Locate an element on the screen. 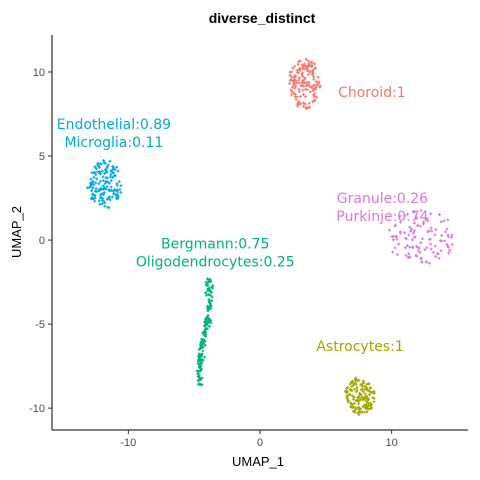 This screenshot has height=480, width=480. y-tick-label: 10 is located at coordinates (39, 73).